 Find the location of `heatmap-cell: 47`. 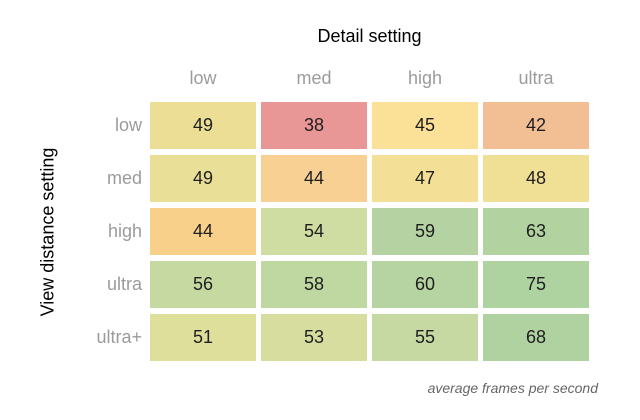

heatmap-cell: 47 is located at coordinates (425, 178).